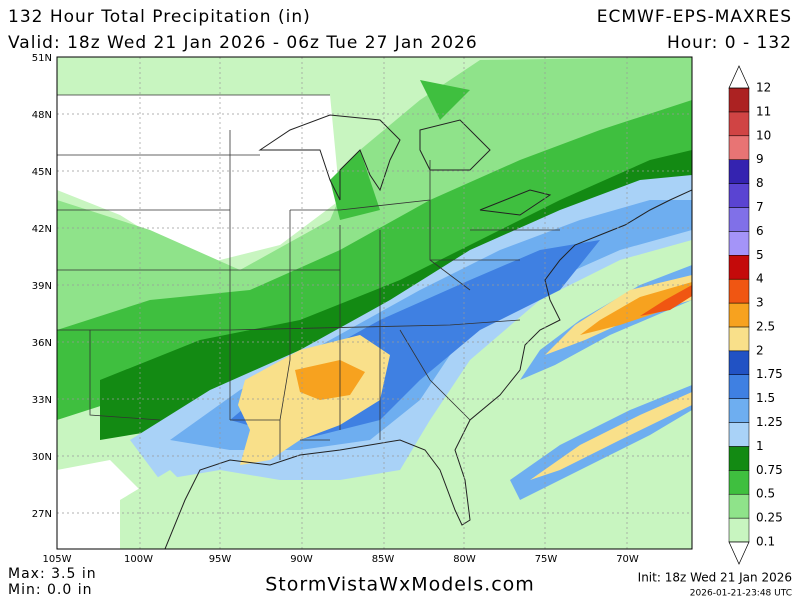 The image size is (800, 600). I want to click on min-value: Min: 0.0 in, so click(50, 590).